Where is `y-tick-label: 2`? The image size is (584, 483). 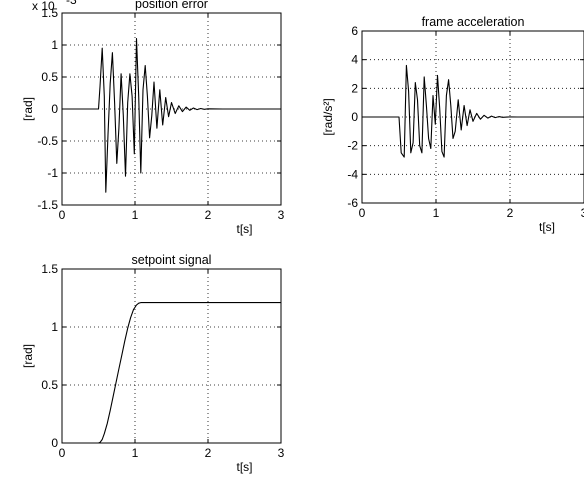 y-tick-label: 2 is located at coordinates (354, 88).